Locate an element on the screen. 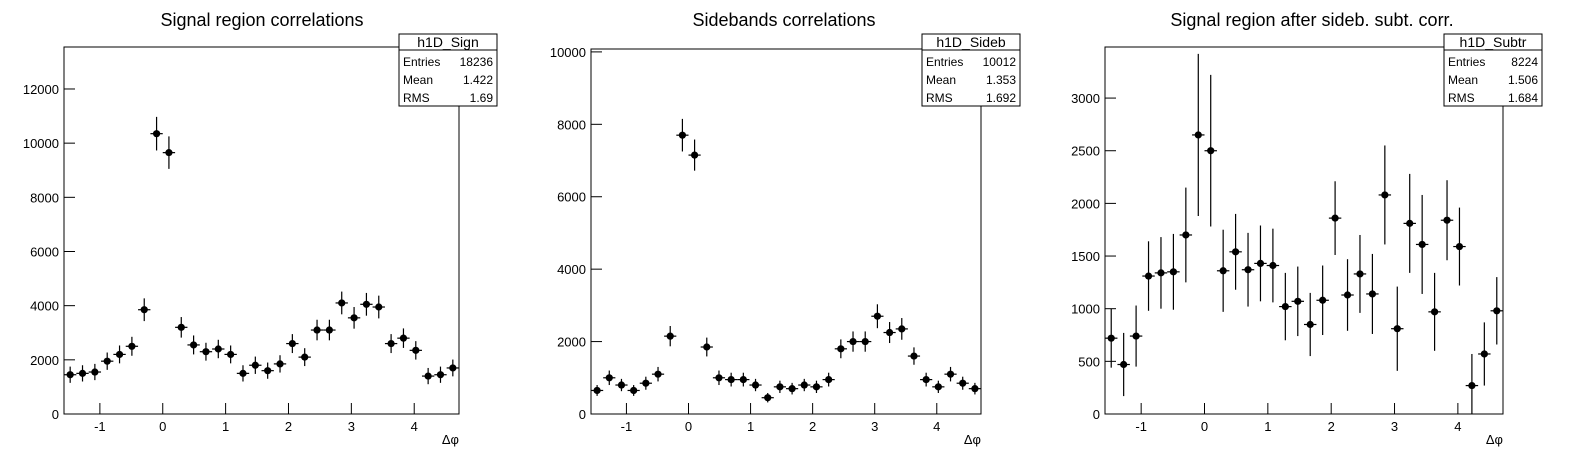 This screenshot has height=472, width=1596. chart-title: Sidebands correlations is located at coordinates (783, 20).